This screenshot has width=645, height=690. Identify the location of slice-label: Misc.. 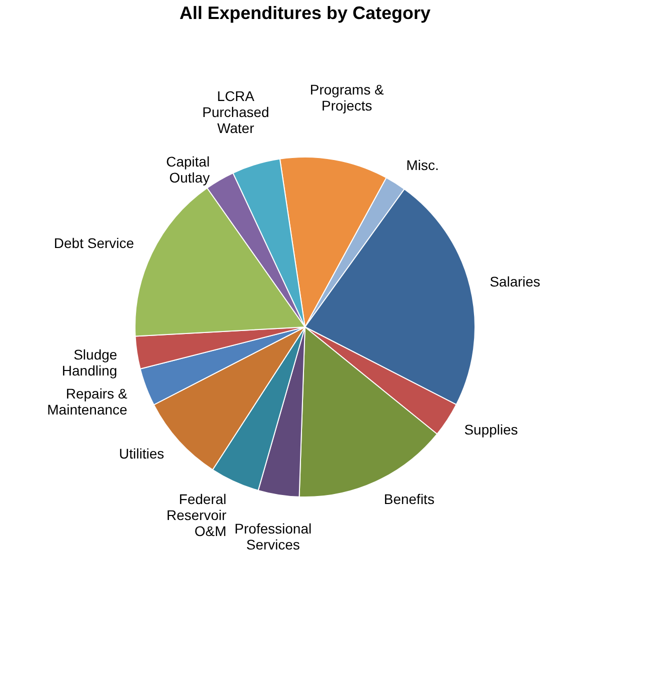
(422, 165).